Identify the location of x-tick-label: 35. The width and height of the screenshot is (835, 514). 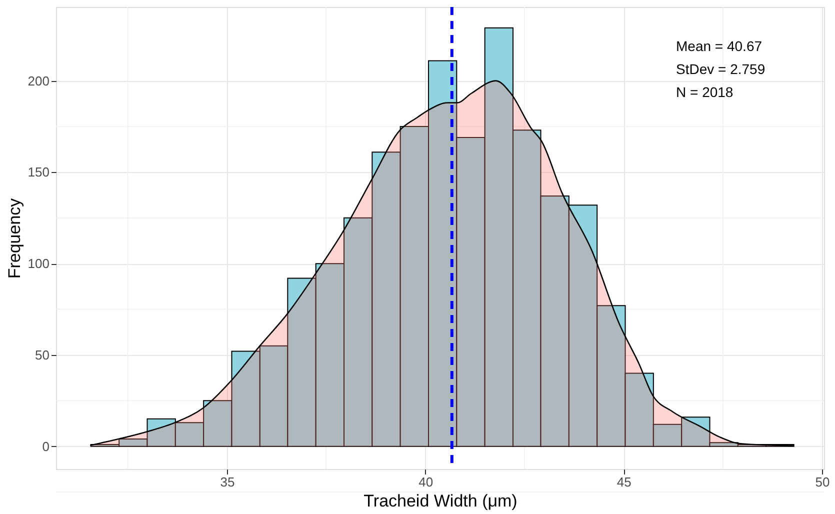
(227, 482).